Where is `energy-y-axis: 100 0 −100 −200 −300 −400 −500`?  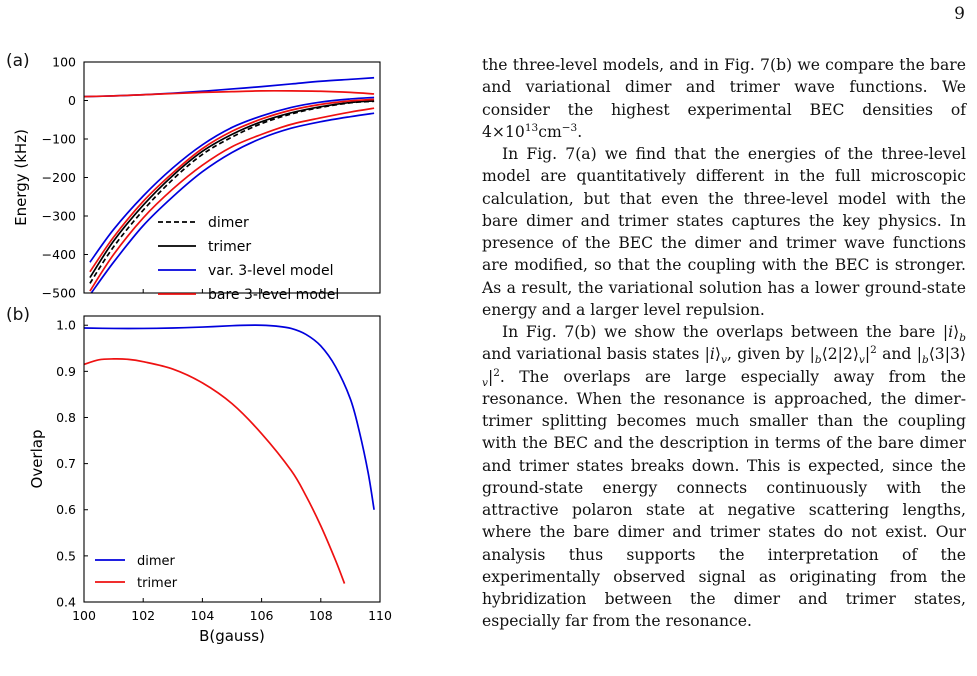
energy-y-axis: 100 0 −100 −200 −300 −400 −500 is located at coordinates (65, 178).